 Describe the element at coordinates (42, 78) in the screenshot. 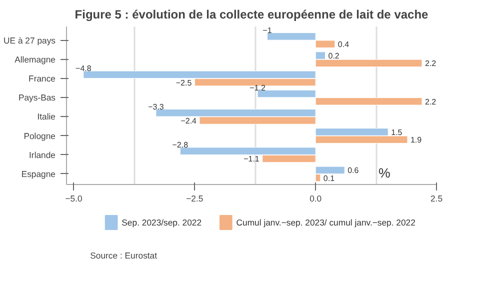

I see `y-tick-label: France` at that location.